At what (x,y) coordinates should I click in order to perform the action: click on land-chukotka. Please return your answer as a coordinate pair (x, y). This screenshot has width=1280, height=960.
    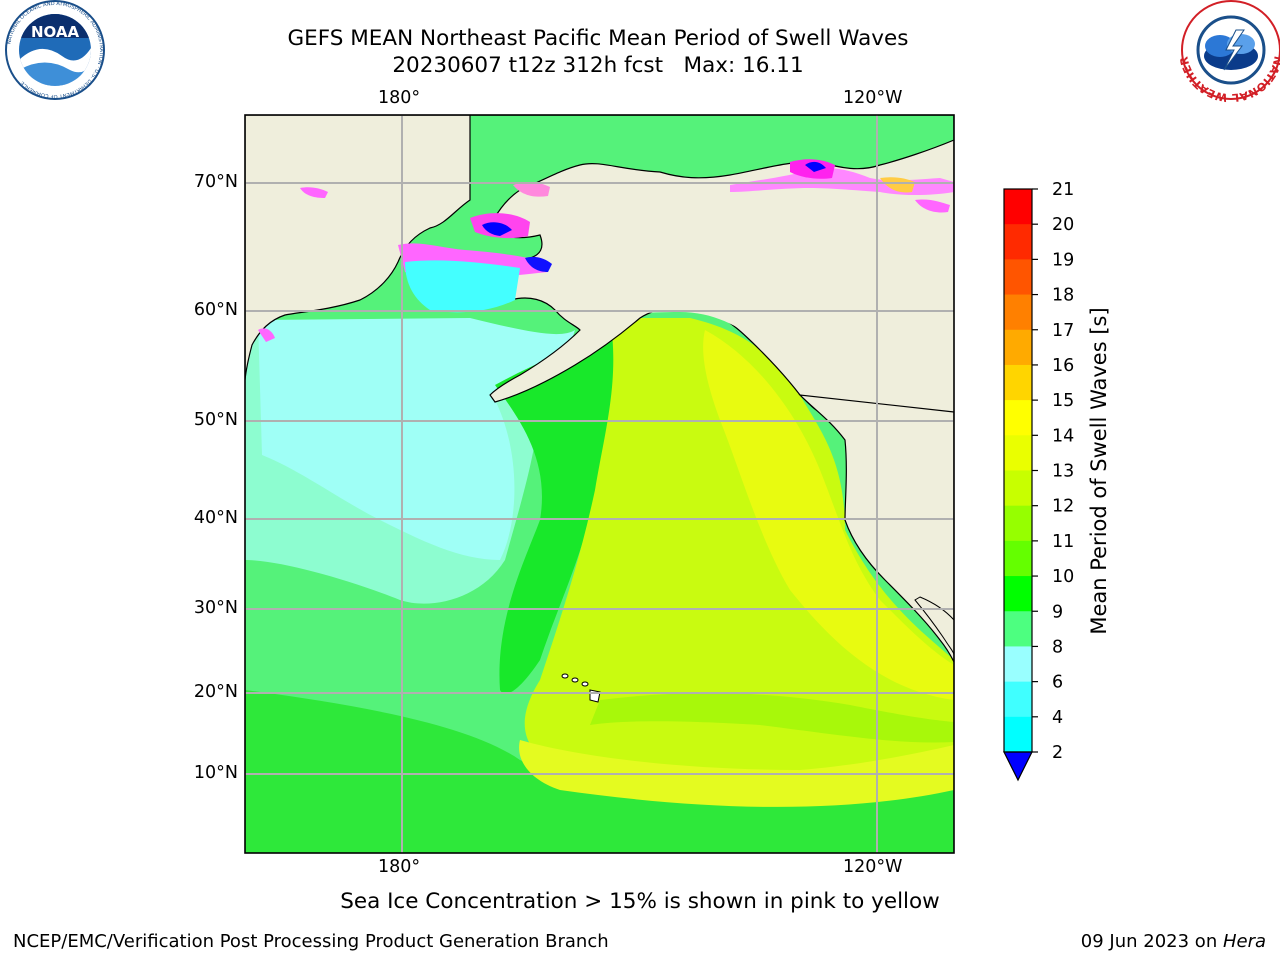
    Looking at the image, I should click on (358, 248).